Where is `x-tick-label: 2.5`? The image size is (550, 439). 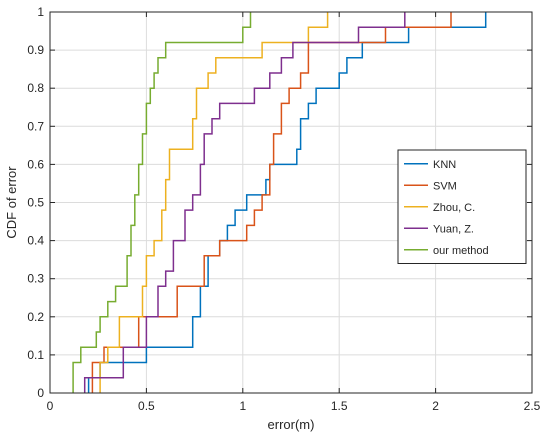 x-tick-label: 2.5 is located at coordinates (532, 406).